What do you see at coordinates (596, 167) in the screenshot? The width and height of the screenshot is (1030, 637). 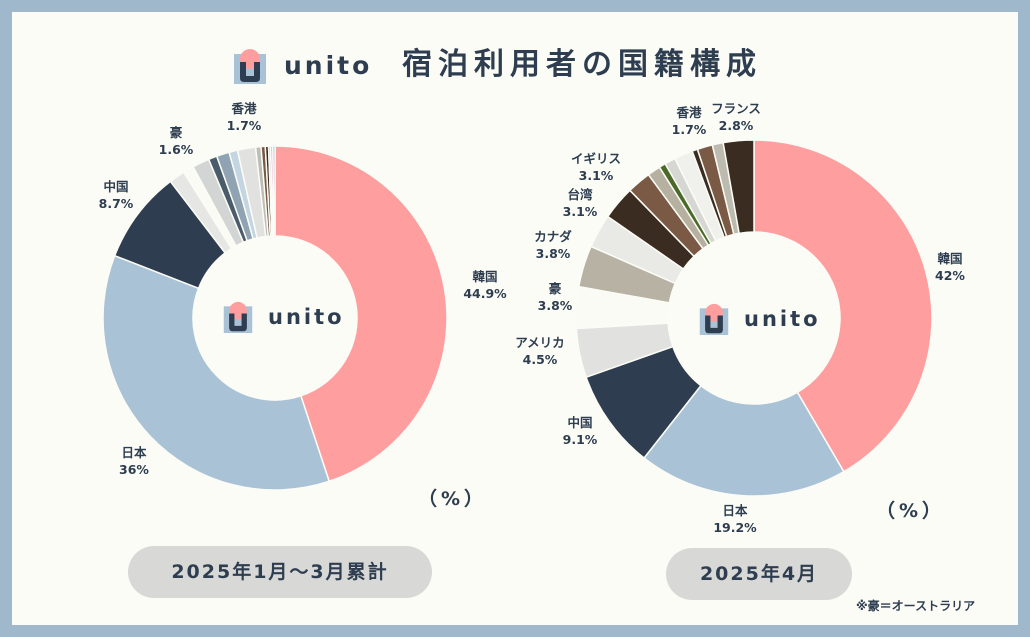 I see `label-uk-april: イギリス 3.1%` at bounding box center [596, 167].